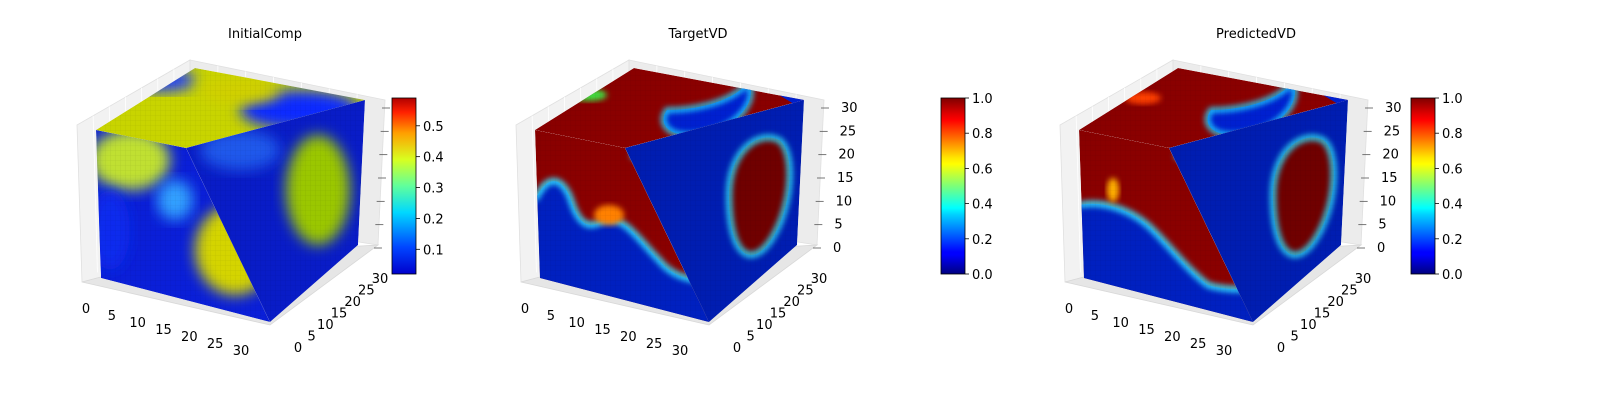 The height and width of the screenshot is (400, 1600). I want to click on subplot-title: TargetVD, so click(697, 34).